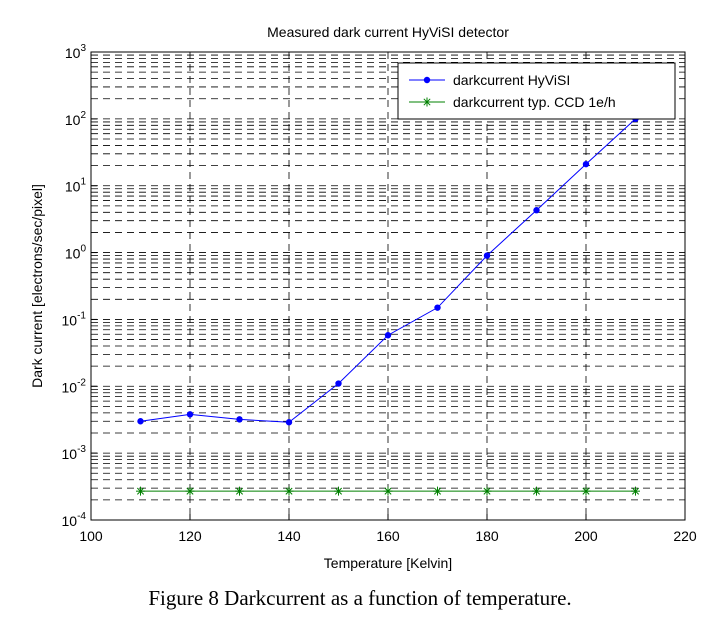 This screenshot has height=628, width=720. I want to click on y-tick-label: 10⁻³, so click(74, 453).